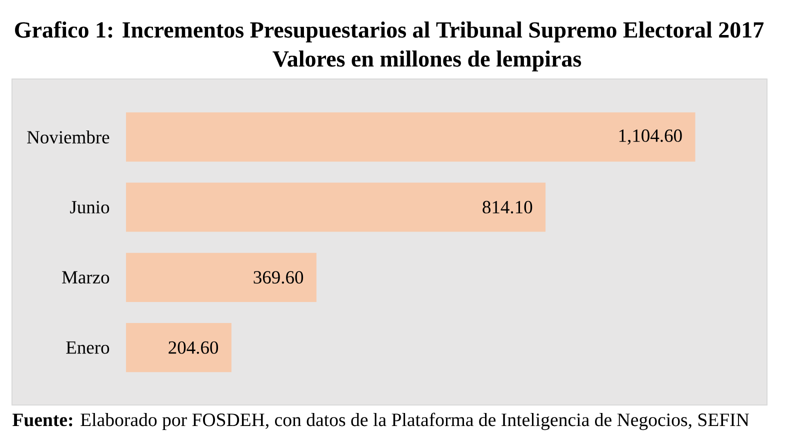 The width and height of the screenshot is (800, 445). Describe the element at coordinates (90, 207) in the screenshot. I see `y-tick-label: Junio` at that location.